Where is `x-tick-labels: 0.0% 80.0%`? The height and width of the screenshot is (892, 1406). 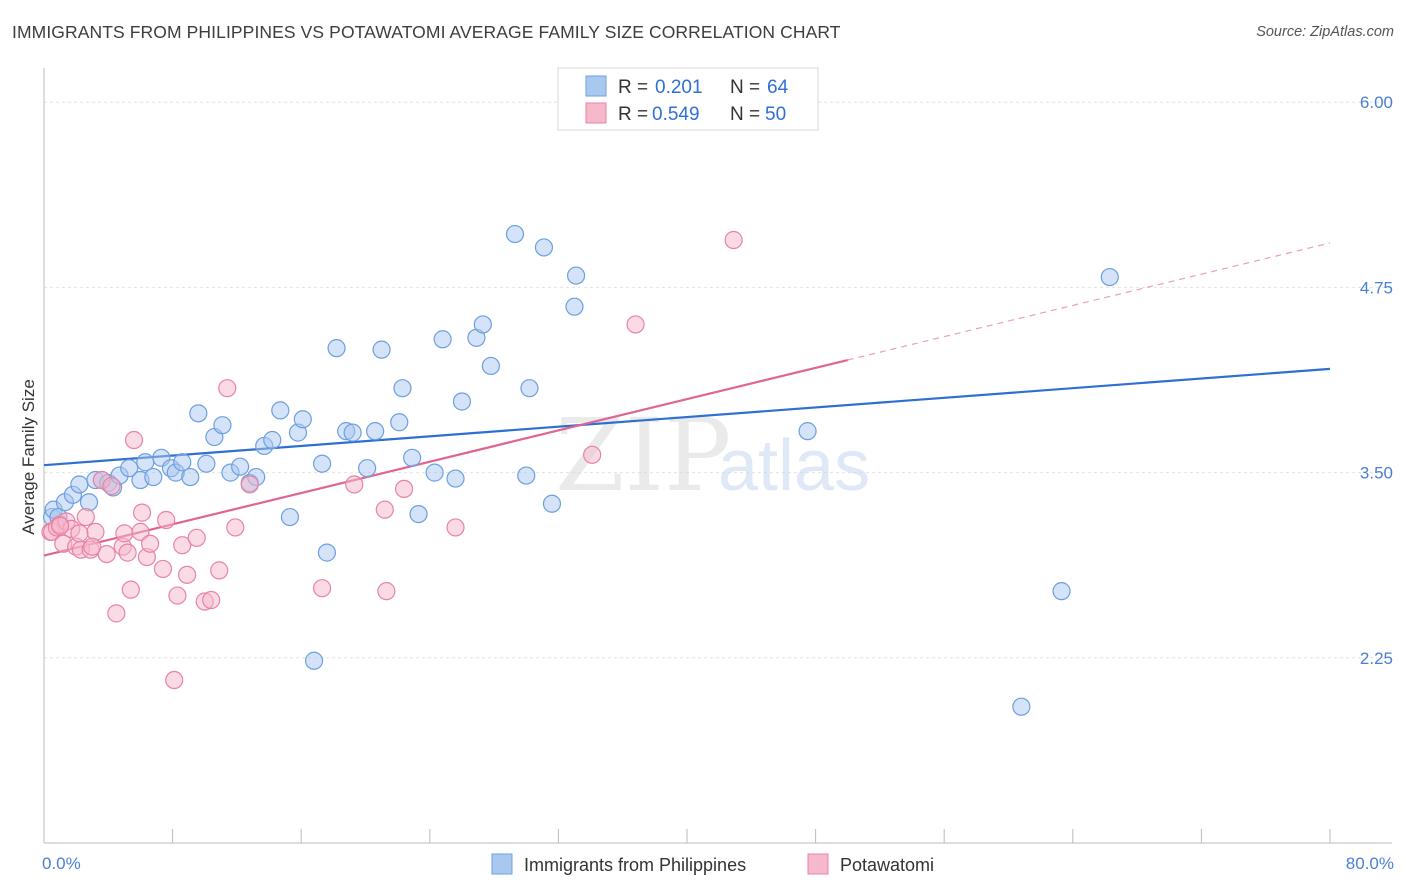
x-tick-labels: 0.0% 80.0% is located at coordinates (718, 863).